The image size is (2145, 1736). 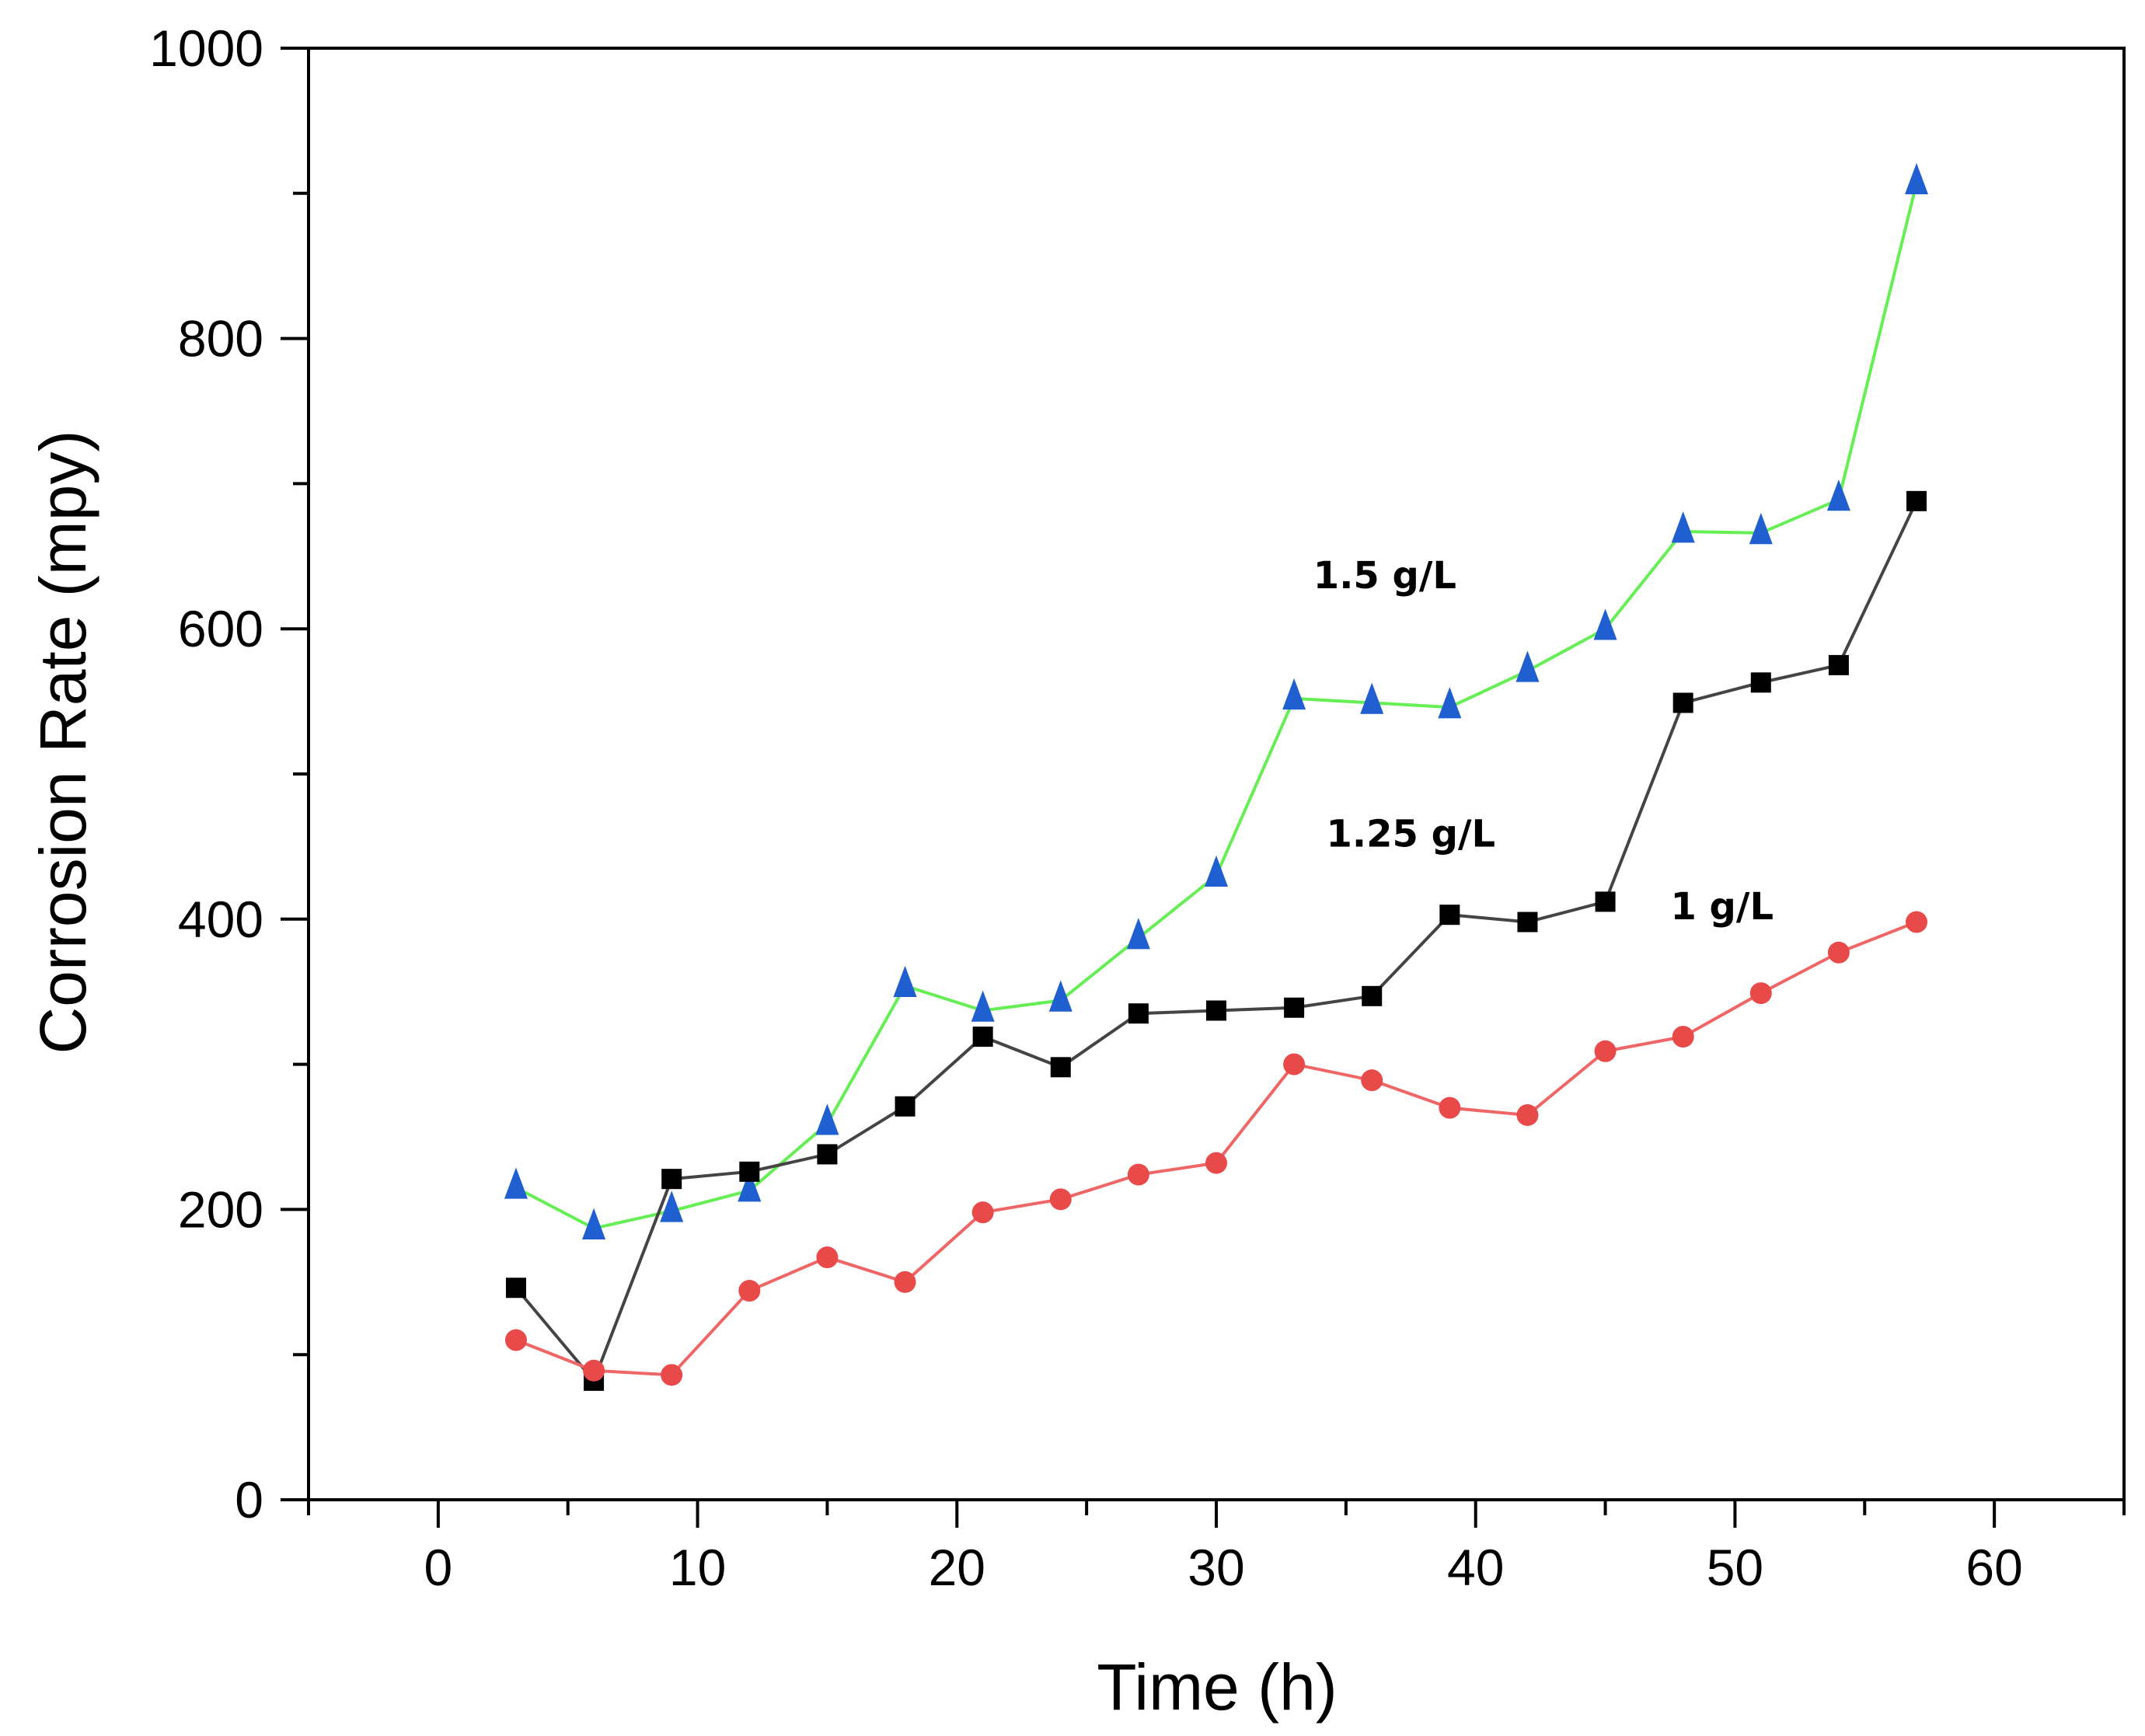 What do you see at coordinates (220, 628) in the screenshot?
I see `y-tick-label: 600` at bounding box center [220, 628].